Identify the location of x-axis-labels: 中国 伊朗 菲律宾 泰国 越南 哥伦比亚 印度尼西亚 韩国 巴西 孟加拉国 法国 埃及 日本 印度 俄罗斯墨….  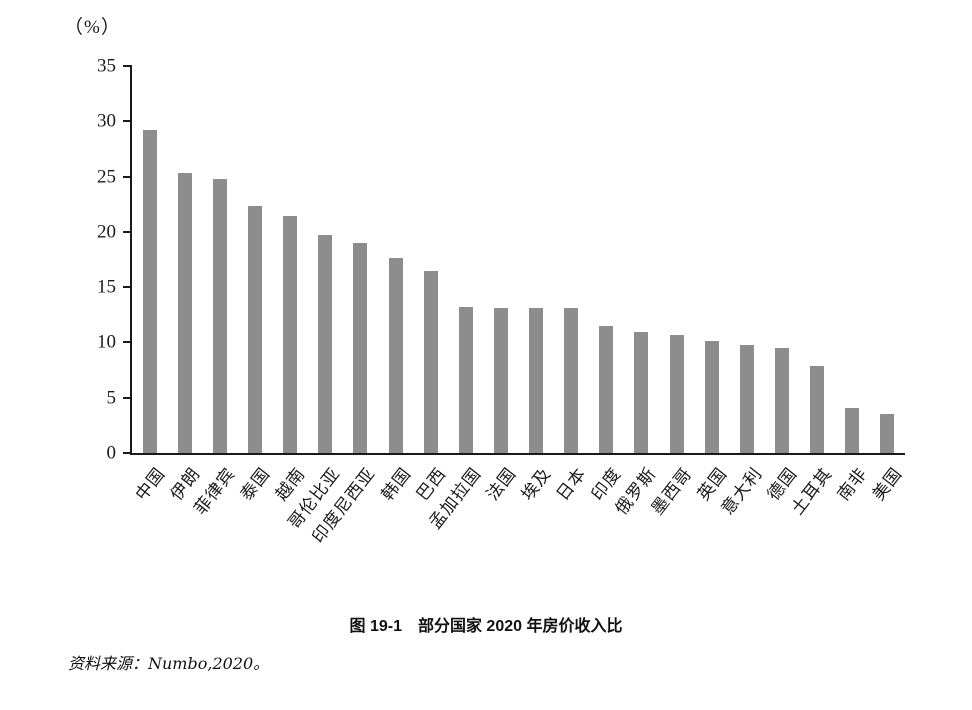
(519, 518).